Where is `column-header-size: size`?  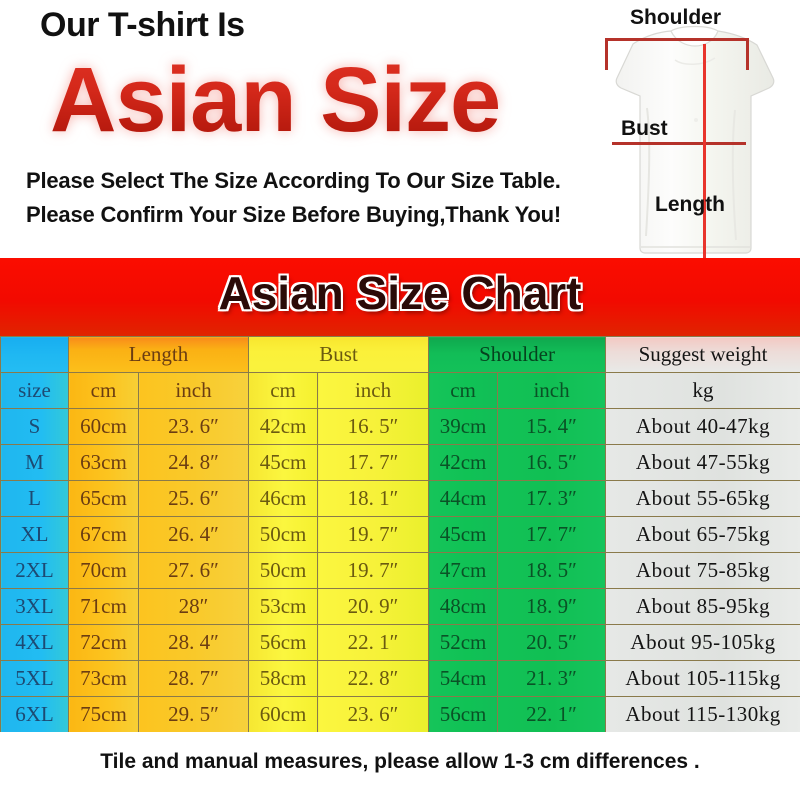 column-header-size: size is located at coordinates (34, 390).